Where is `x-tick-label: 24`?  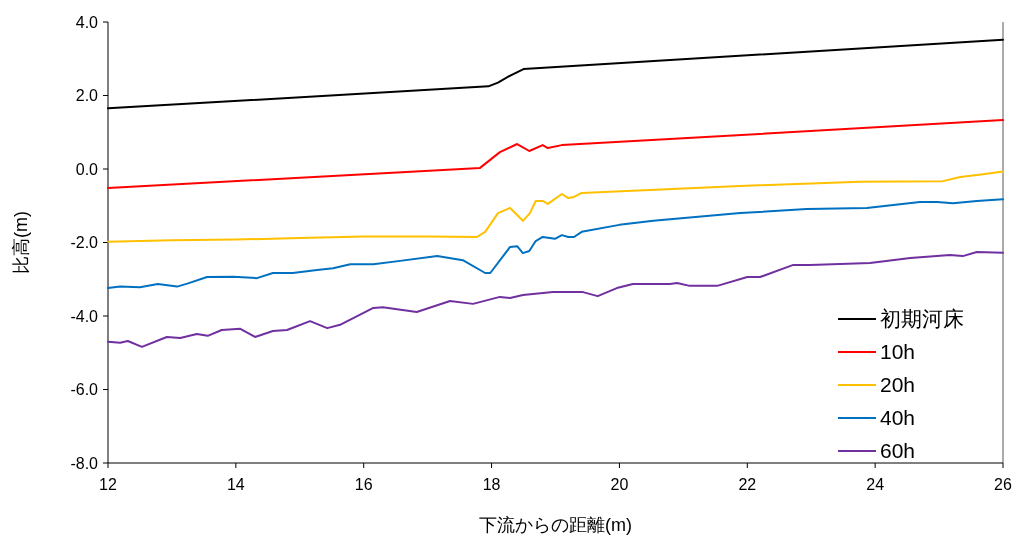 x-tick-label: 24 is located at coordinates (875, 484).